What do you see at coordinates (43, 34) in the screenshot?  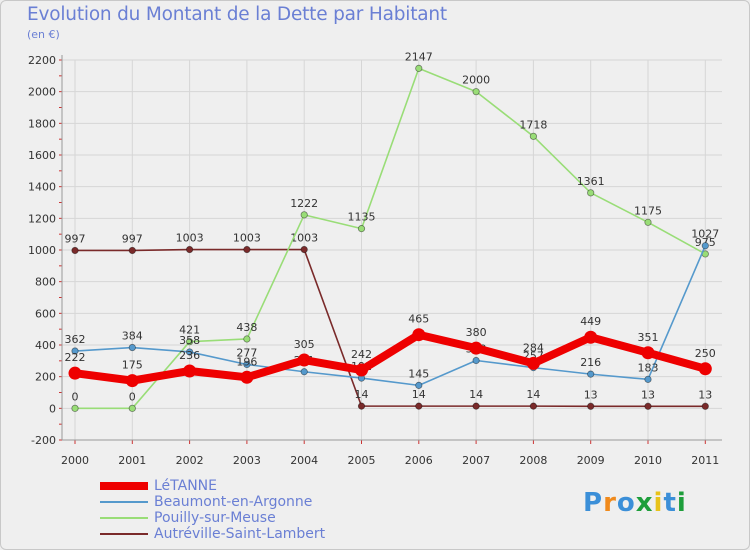 I see `unit-label: (en €)` at bounding box center [43, 34].